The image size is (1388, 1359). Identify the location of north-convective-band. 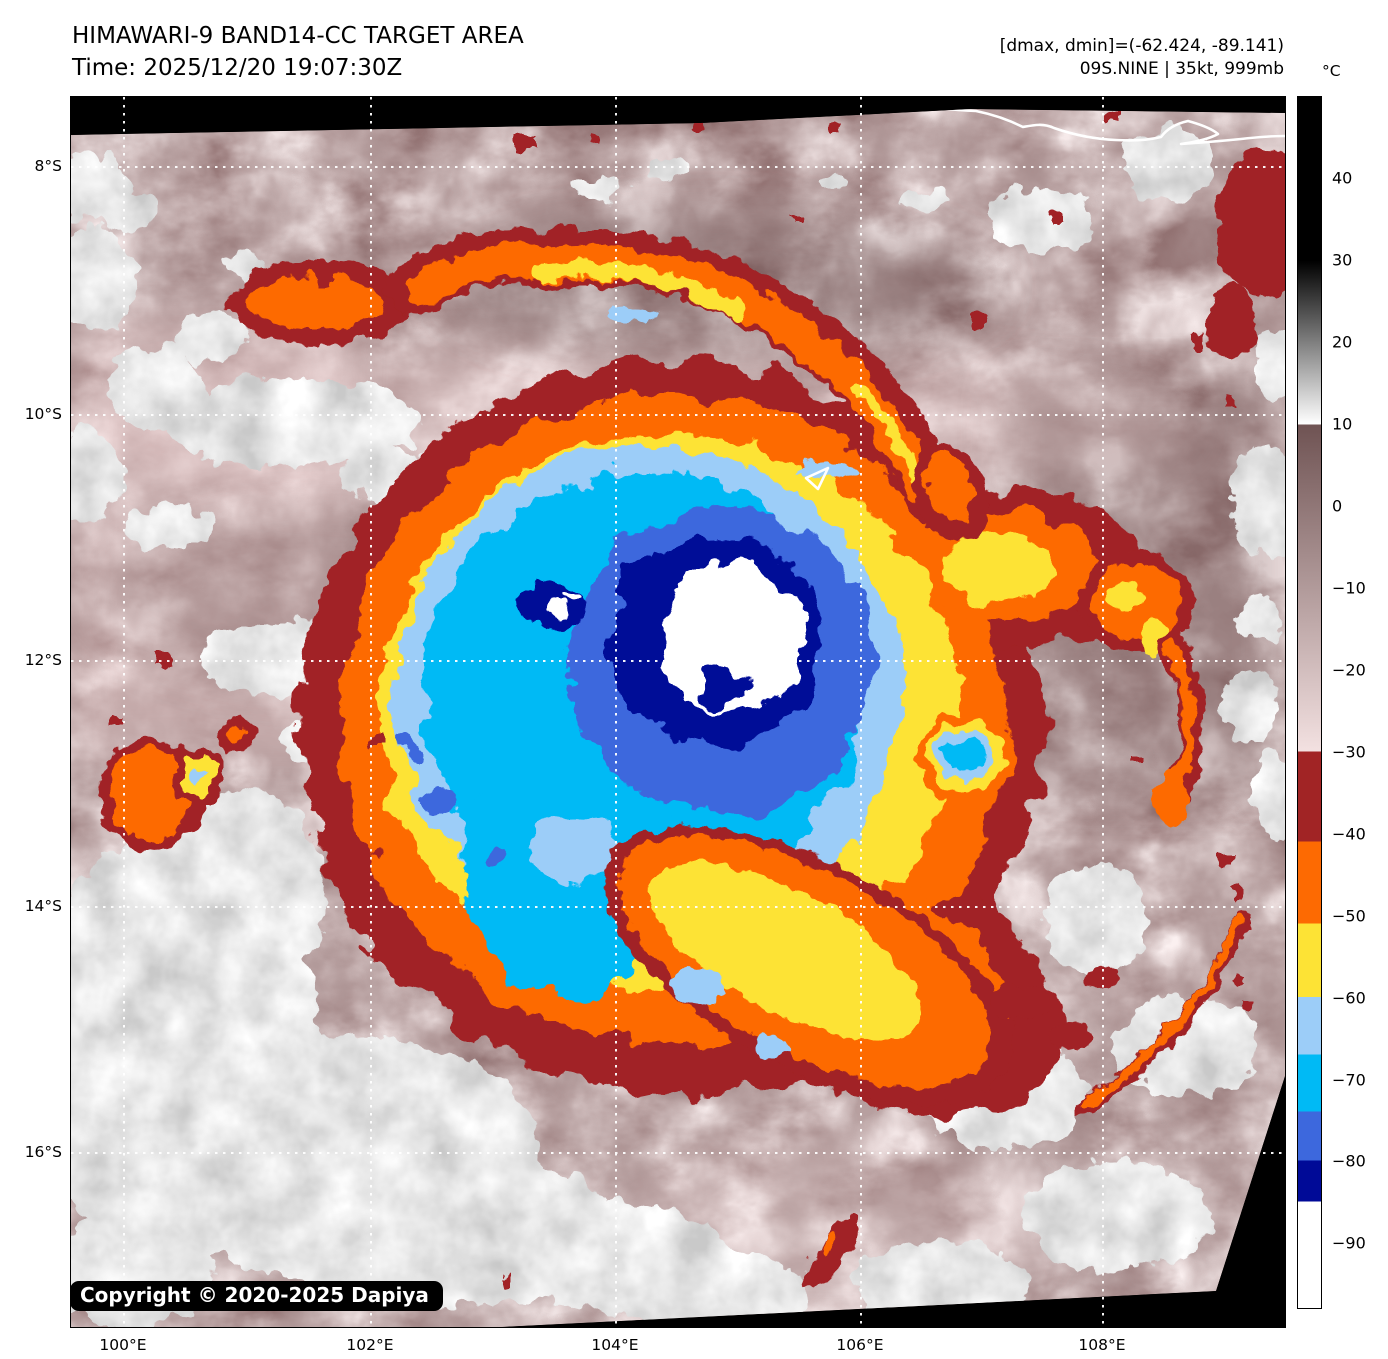
(608, 385).